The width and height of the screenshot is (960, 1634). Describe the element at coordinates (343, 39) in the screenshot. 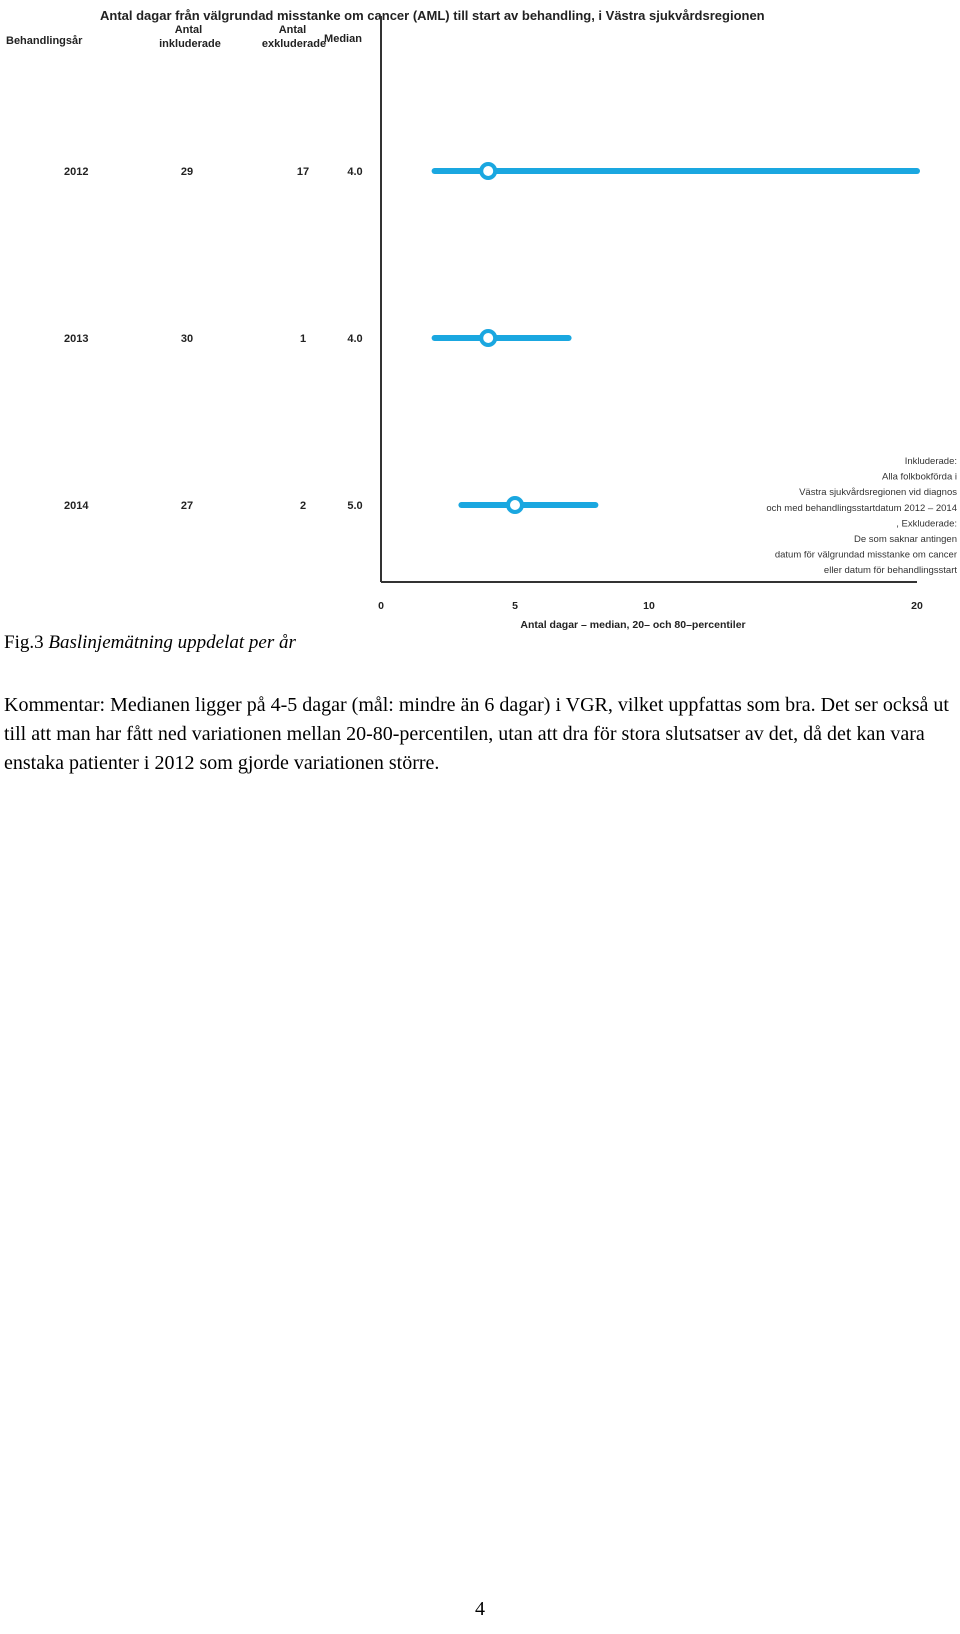

I see `column-header-median: Median` at that location.